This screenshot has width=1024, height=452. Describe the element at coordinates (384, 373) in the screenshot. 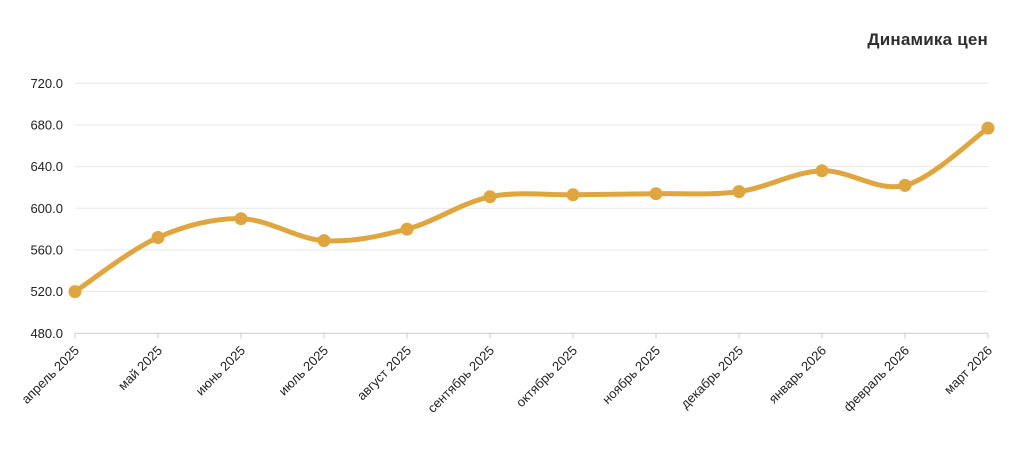

I see `x-tick-label: август 2025` at that location.